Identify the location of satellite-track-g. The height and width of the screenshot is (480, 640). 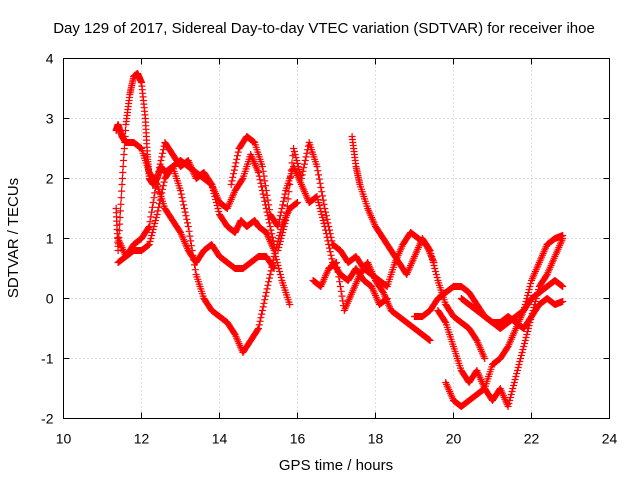
(371, 301).